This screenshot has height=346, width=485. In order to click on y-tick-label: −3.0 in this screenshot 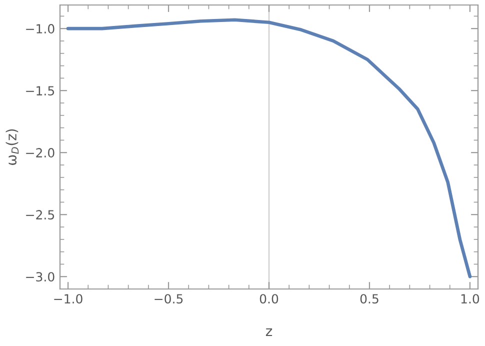, I will do `click(40, 277)`.